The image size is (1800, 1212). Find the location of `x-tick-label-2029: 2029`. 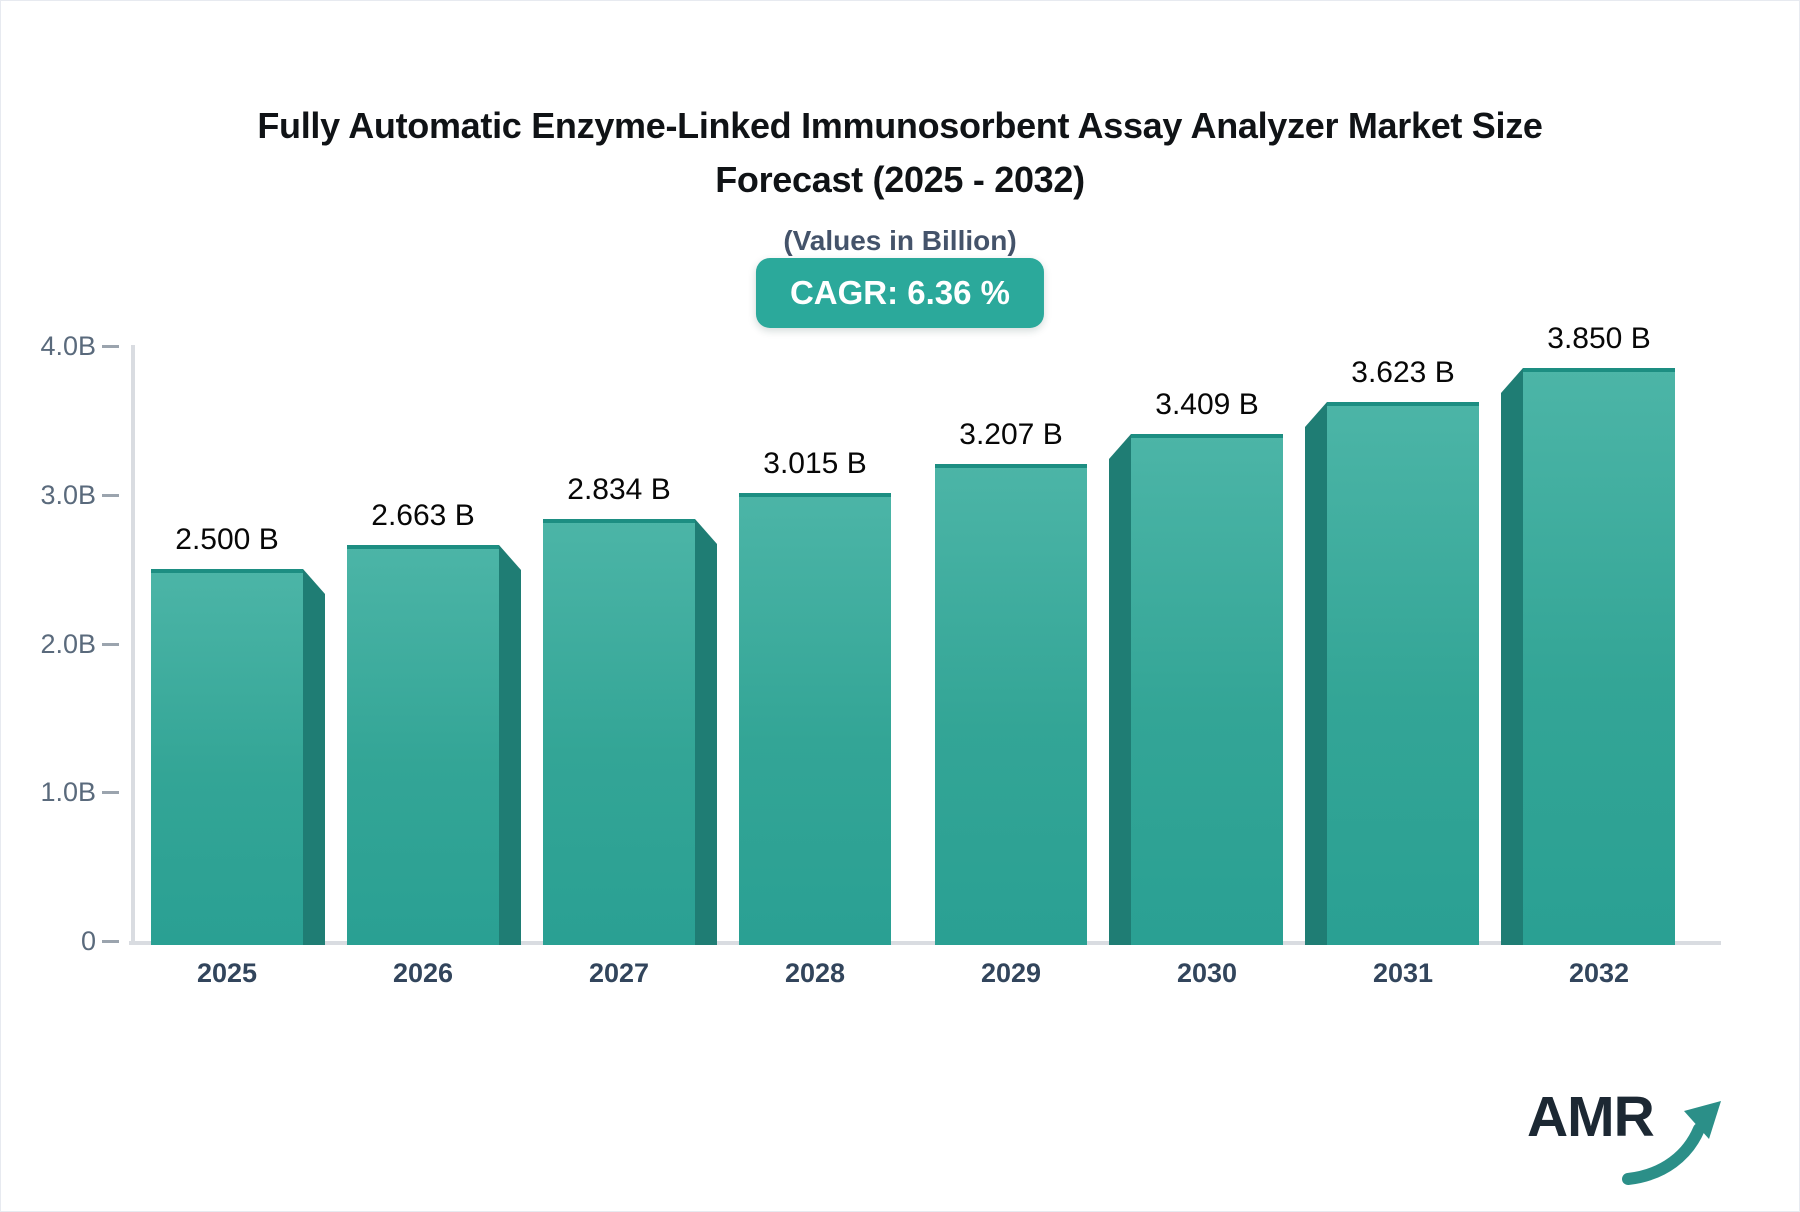

x-tick-label-2029: 2029 is located at coordinates (1011, 973).